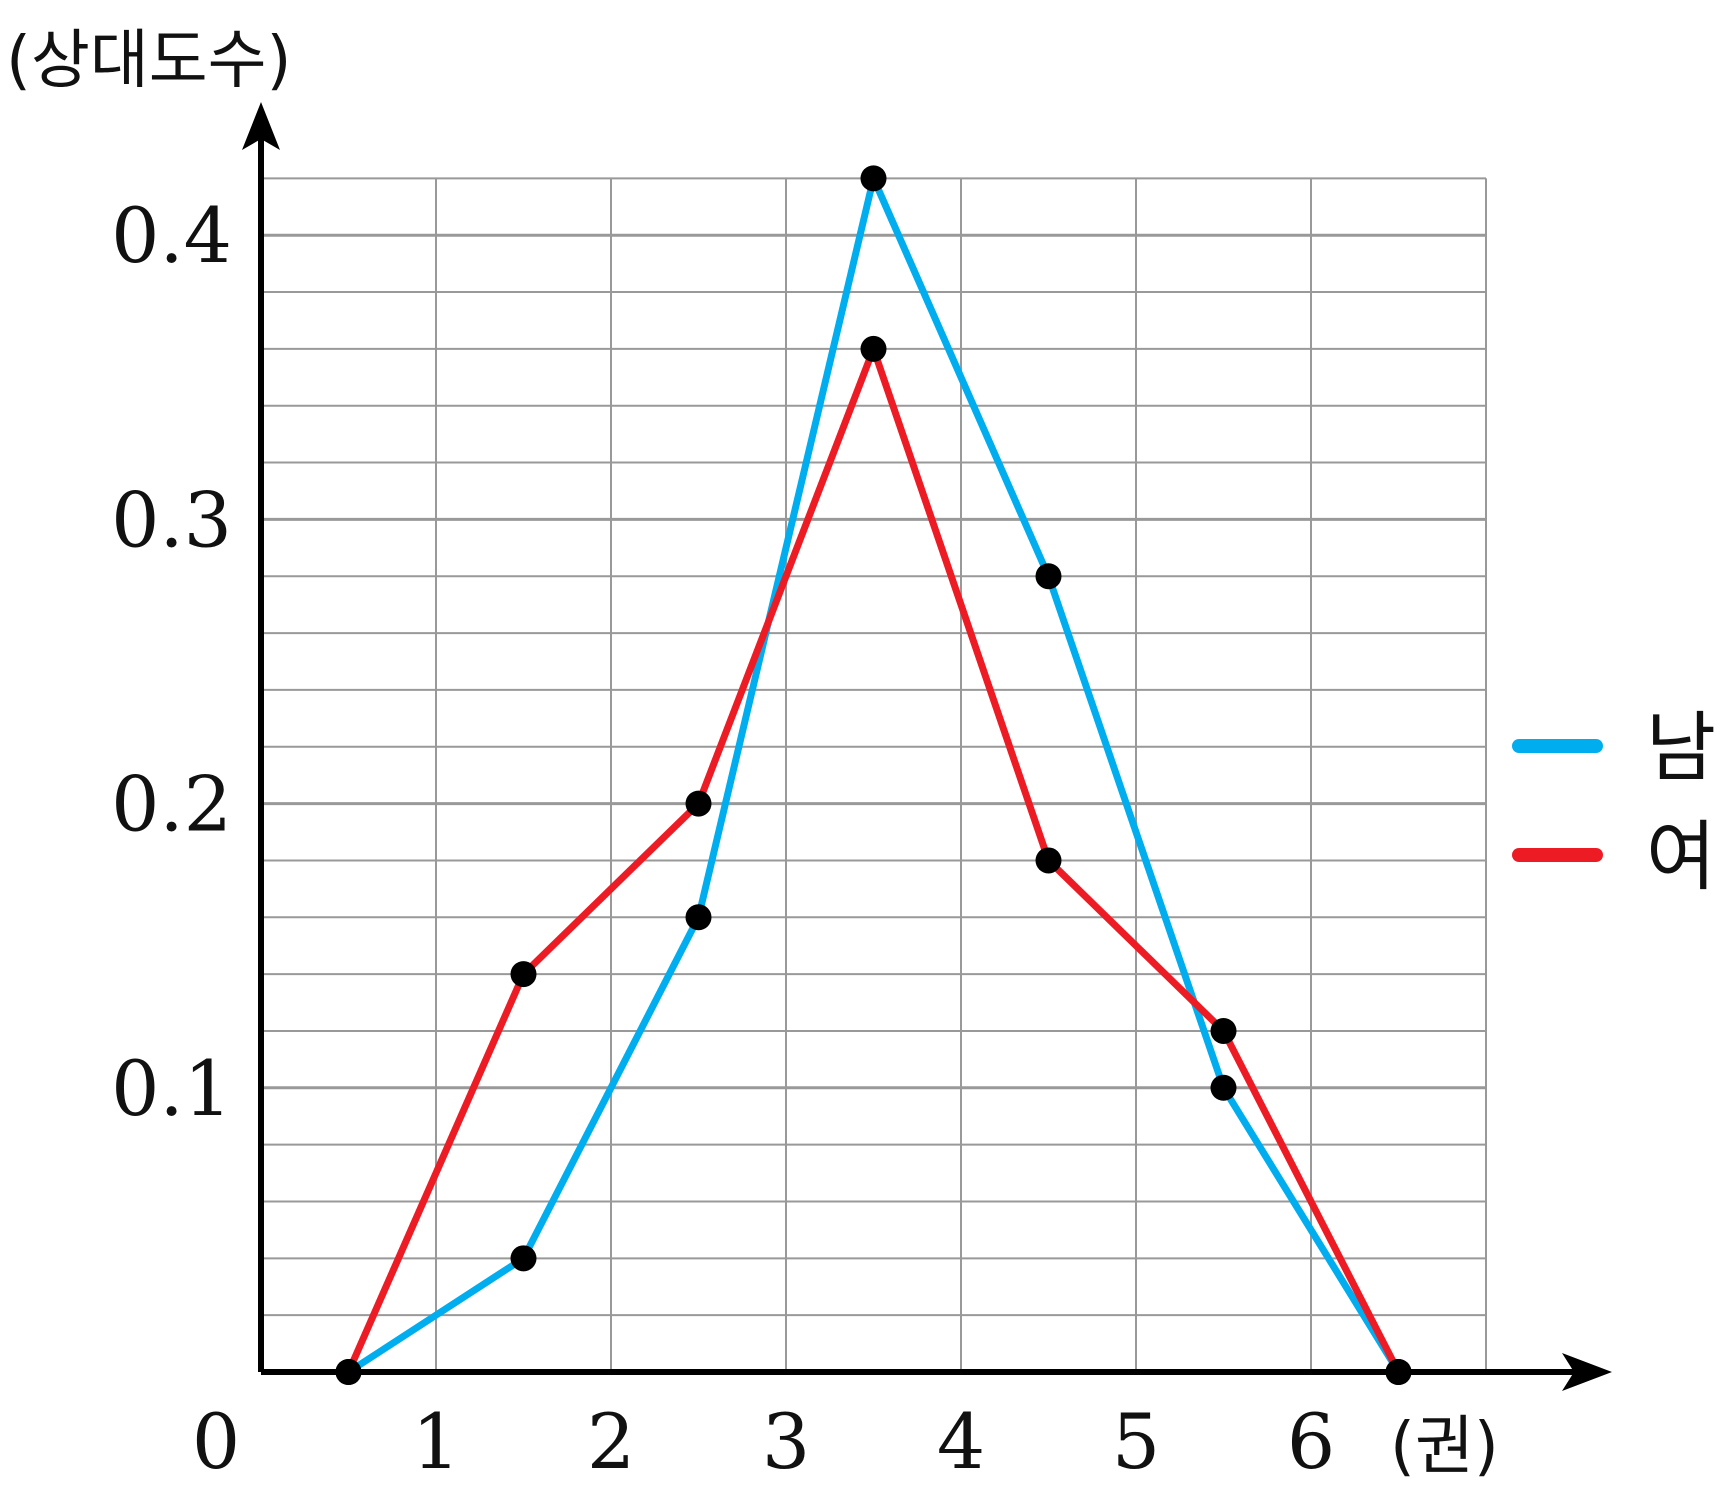  Describe the element at coordinates (1681, 747) in the screenshot. I see `legend-label: 남` at that location.